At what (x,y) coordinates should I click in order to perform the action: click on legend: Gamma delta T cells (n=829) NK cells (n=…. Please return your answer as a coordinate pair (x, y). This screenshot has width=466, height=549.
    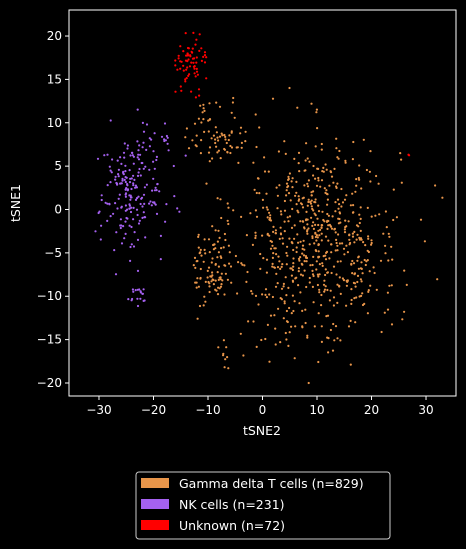
    Looking at the image, I should click on (263, 505).